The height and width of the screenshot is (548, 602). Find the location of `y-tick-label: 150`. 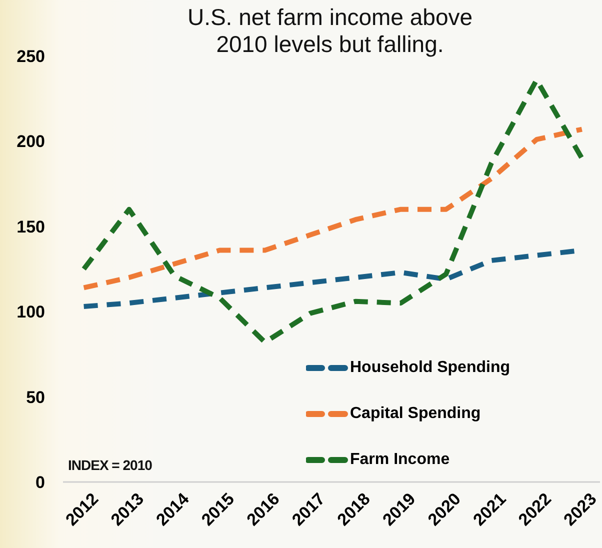

y-tick-label: 150 is located at coordinates (30, 226).